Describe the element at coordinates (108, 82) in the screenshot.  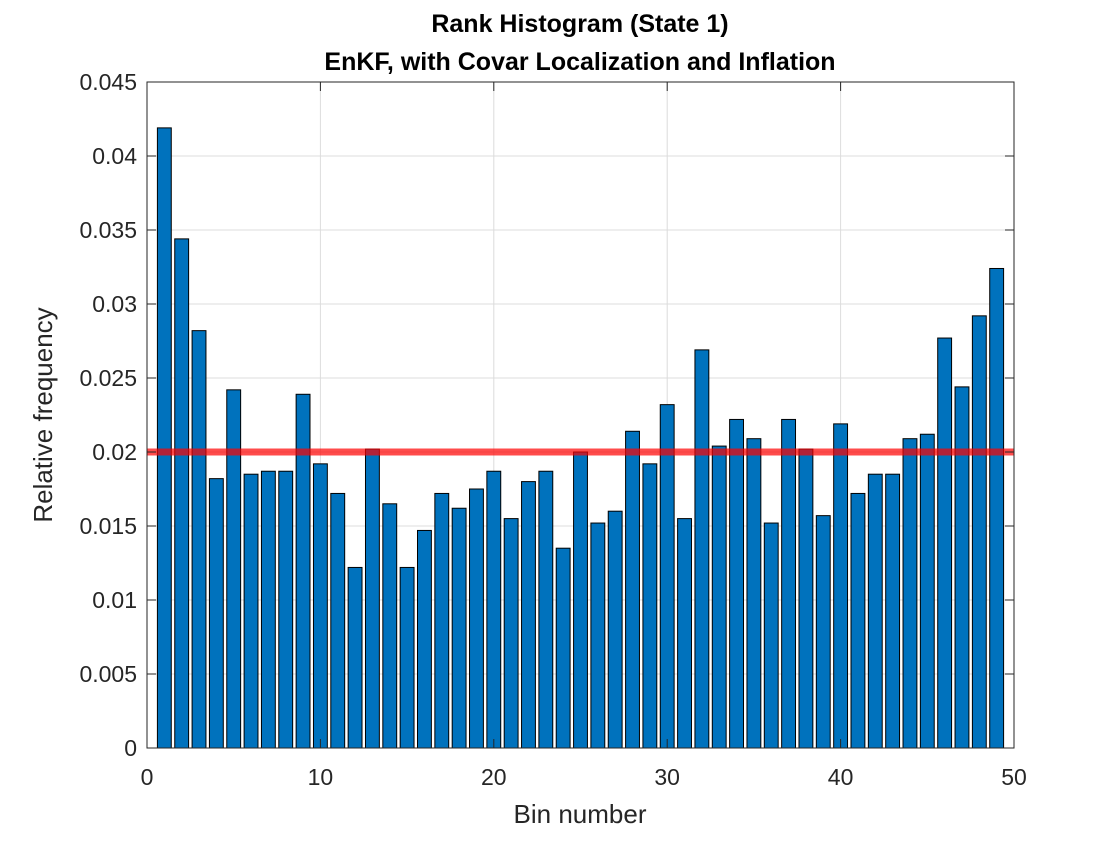
I see `y-tick-label: 0.045` at that location.